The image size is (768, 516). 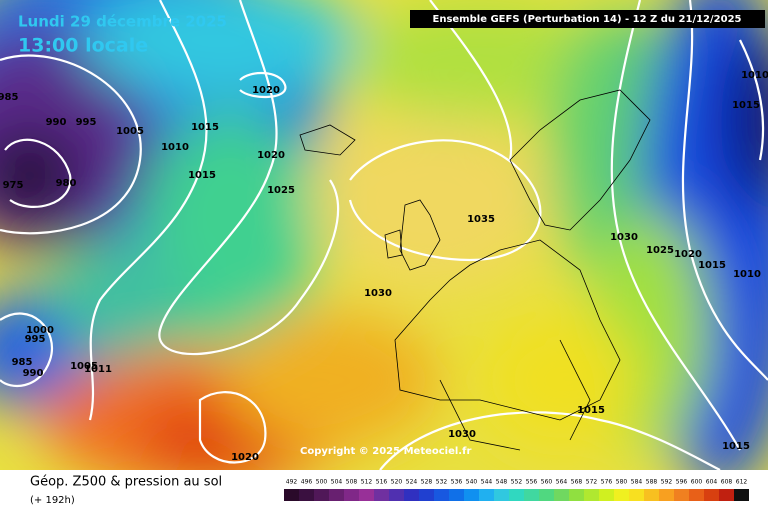 What do you see at coordinates (292, 482) in the screenshot?
I see `scale-label: 492` at bounding box center [292, 482].